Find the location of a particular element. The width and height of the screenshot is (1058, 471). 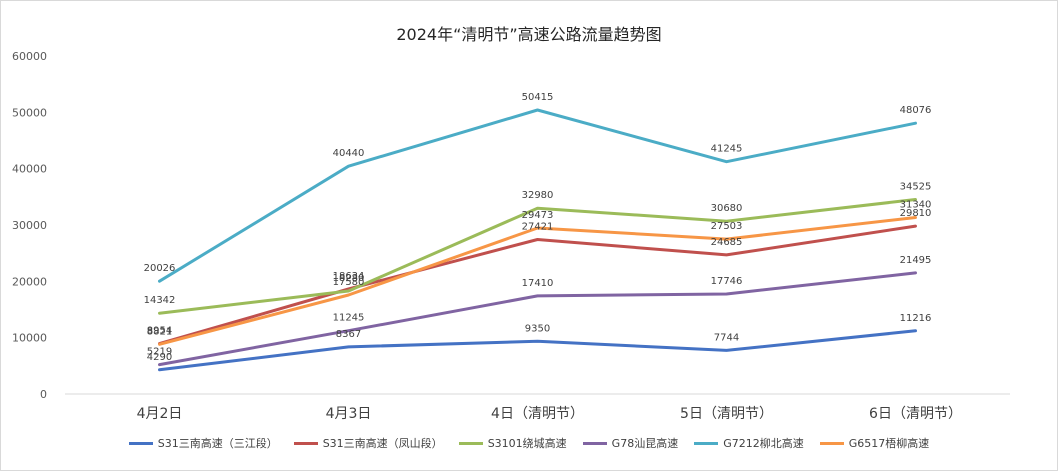

legend-label: S3101绕城高速 is located at coordinates (527, 443).